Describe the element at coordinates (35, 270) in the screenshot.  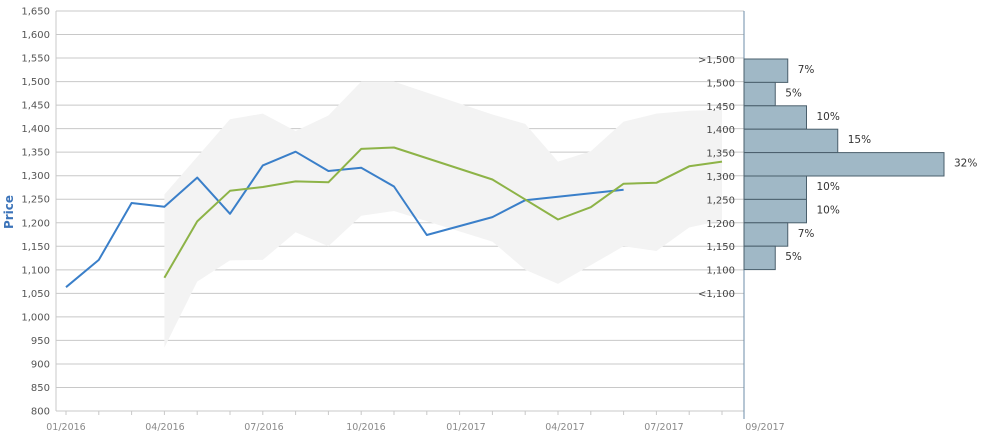
I see `y-tick-label: 1,100` at that location.